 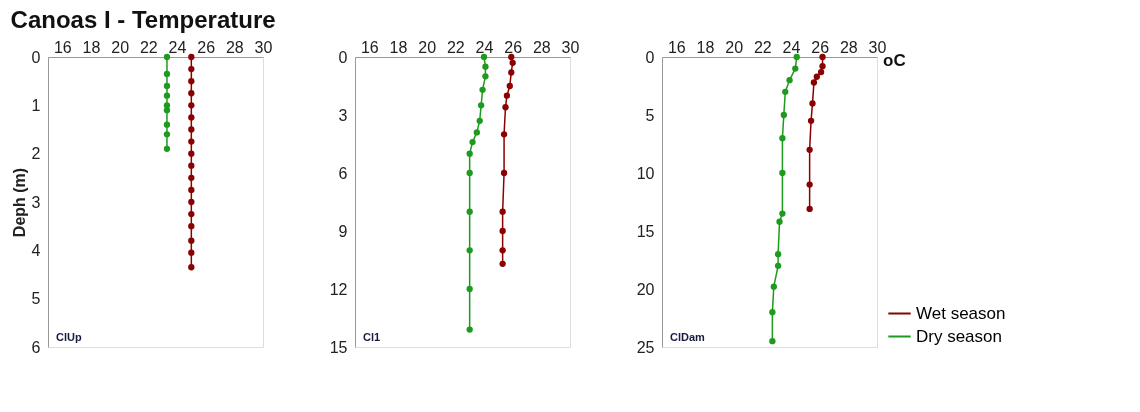 What do you see at coordinates (688, 337) in the screenshot?
I see `annotation: ClDam` at bounding box center [688, 337].